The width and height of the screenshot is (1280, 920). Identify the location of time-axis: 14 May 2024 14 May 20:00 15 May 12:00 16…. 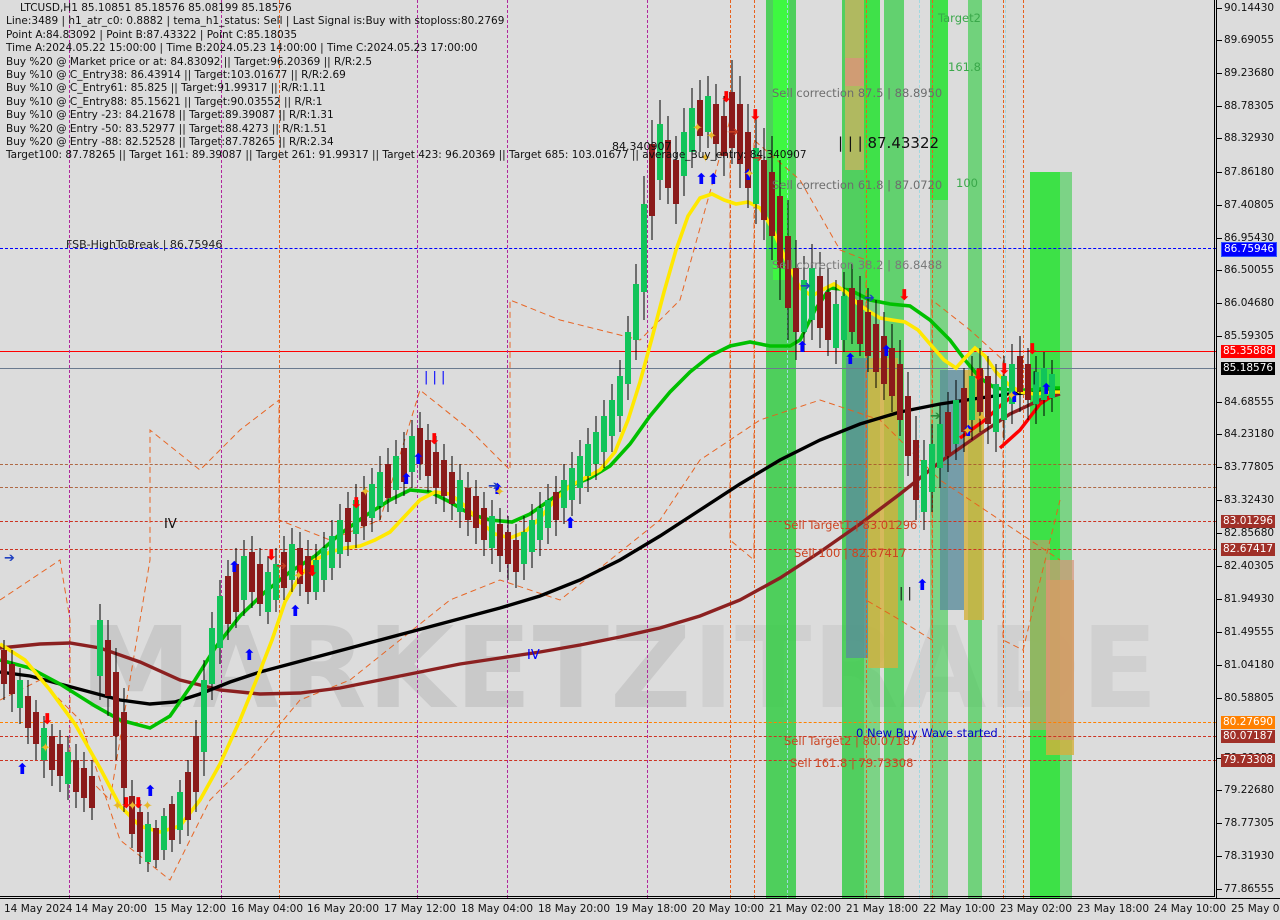
(640, 909).